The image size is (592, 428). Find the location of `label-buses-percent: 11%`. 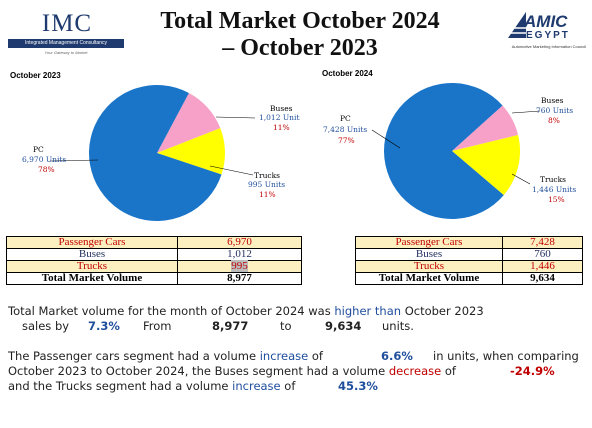

label-buses-percent: 11% is located at coordinates (281, 127).